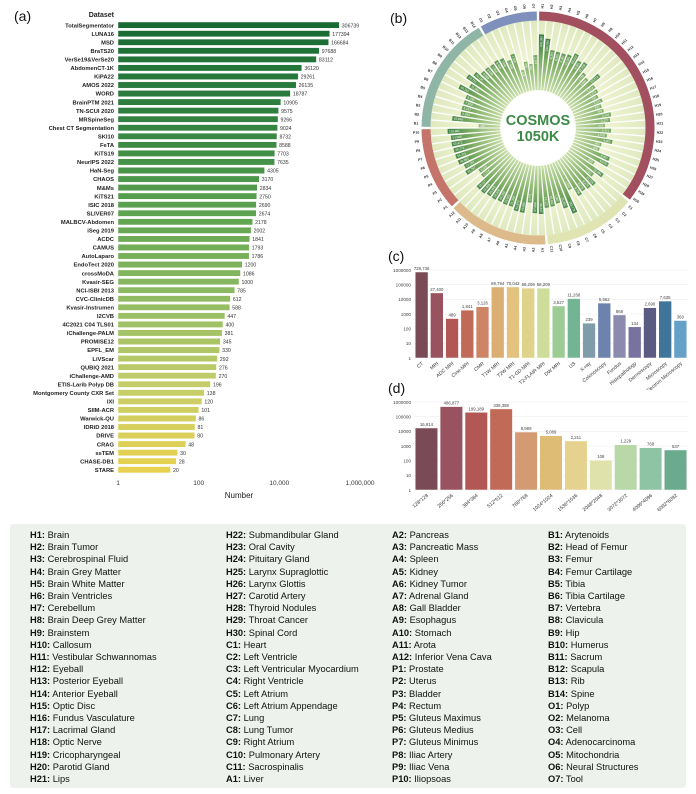 Image resolution: width=696 pixels, height=794 pixels. Describe the element at coordinates (588, 220) in the screenshot. I see `group-arc-C` at that location.